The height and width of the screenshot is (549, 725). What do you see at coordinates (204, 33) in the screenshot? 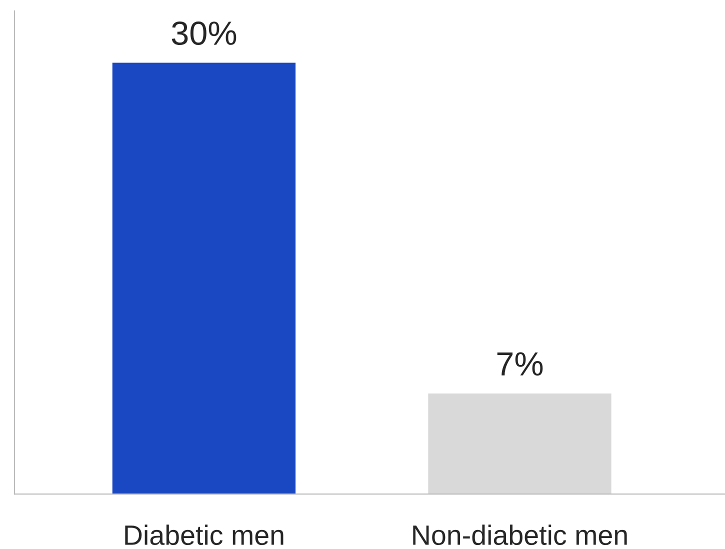
I see `data-label: 30%` at bounding box center [204, 33].